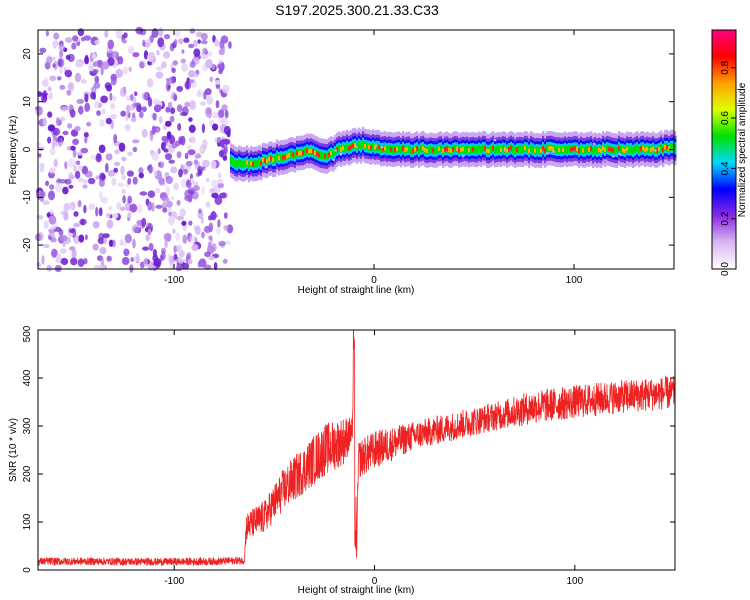  I want to click on colorbar-gradient, so click(724, 149).